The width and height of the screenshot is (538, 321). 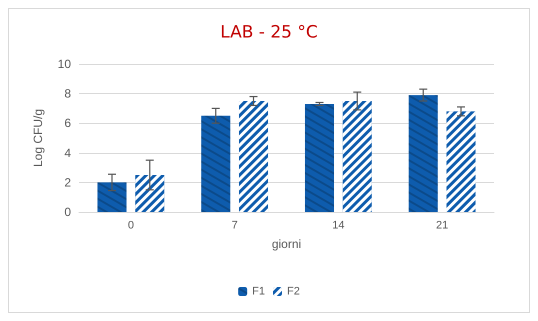 I want to click on x-tick-label: 7, so click(x=235, y=226).